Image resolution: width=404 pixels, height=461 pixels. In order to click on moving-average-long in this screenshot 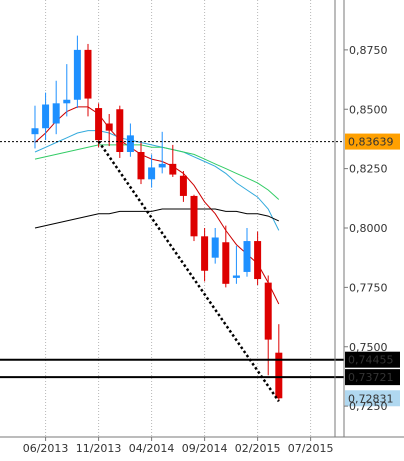, I will do `click(157, 218)`.